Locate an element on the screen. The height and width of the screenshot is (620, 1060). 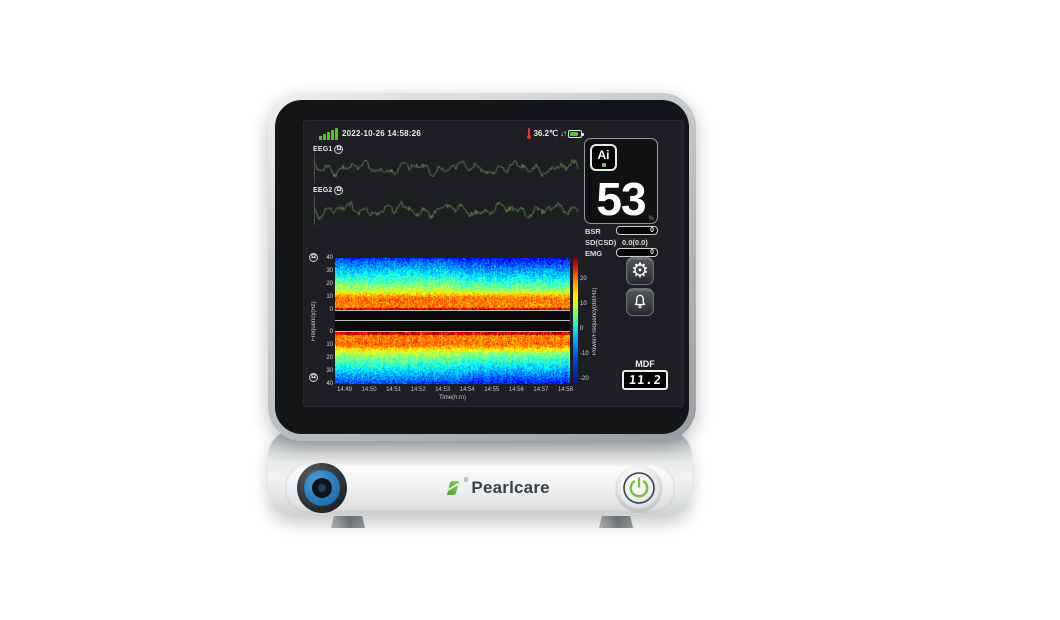
sd-row: SD(CSD) 0.0(0.0) is located at coordinates (622, 243).